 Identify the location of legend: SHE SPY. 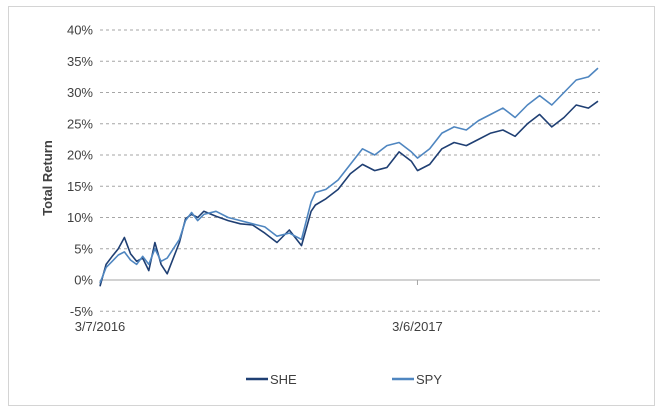
(344, 379).